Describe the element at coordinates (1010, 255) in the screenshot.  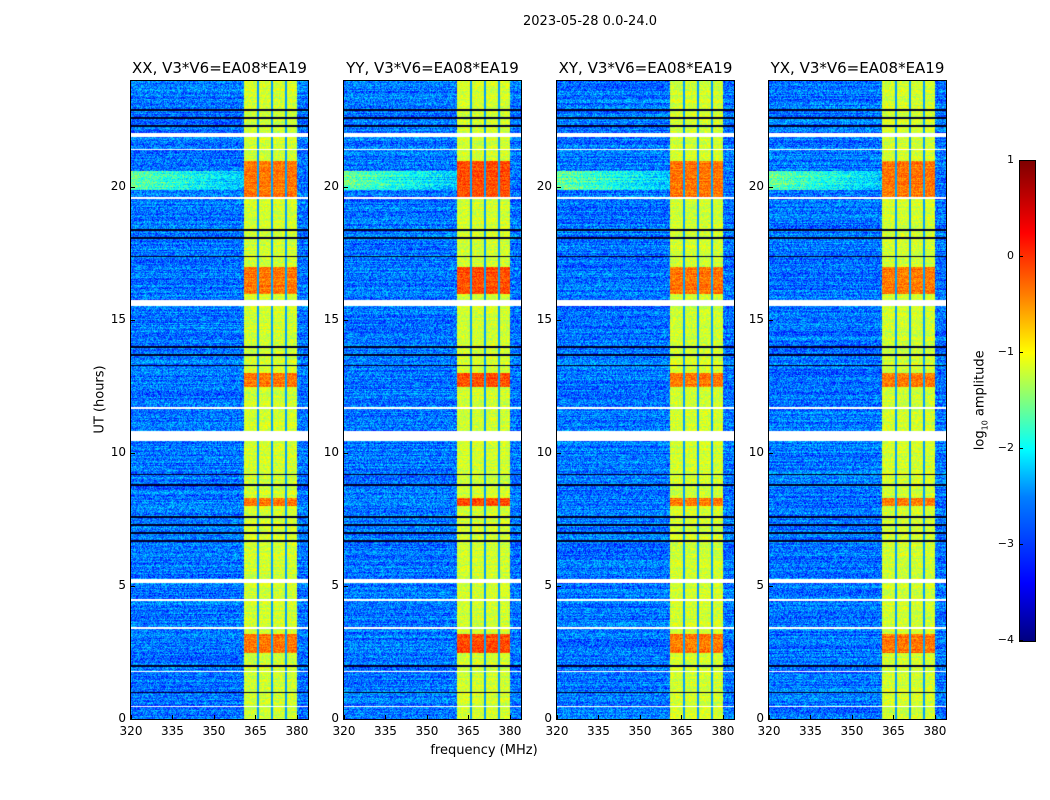
I see `colorbar-tick-label: 0` at that location.